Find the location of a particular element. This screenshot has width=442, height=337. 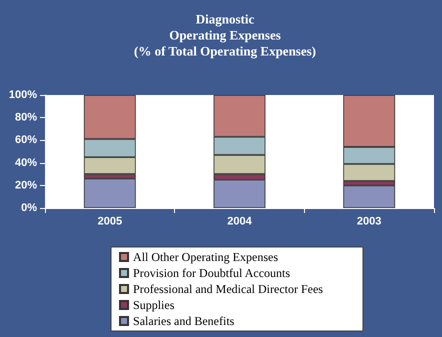

x-tick-label: 2005 is located at coordinates (110, 222).